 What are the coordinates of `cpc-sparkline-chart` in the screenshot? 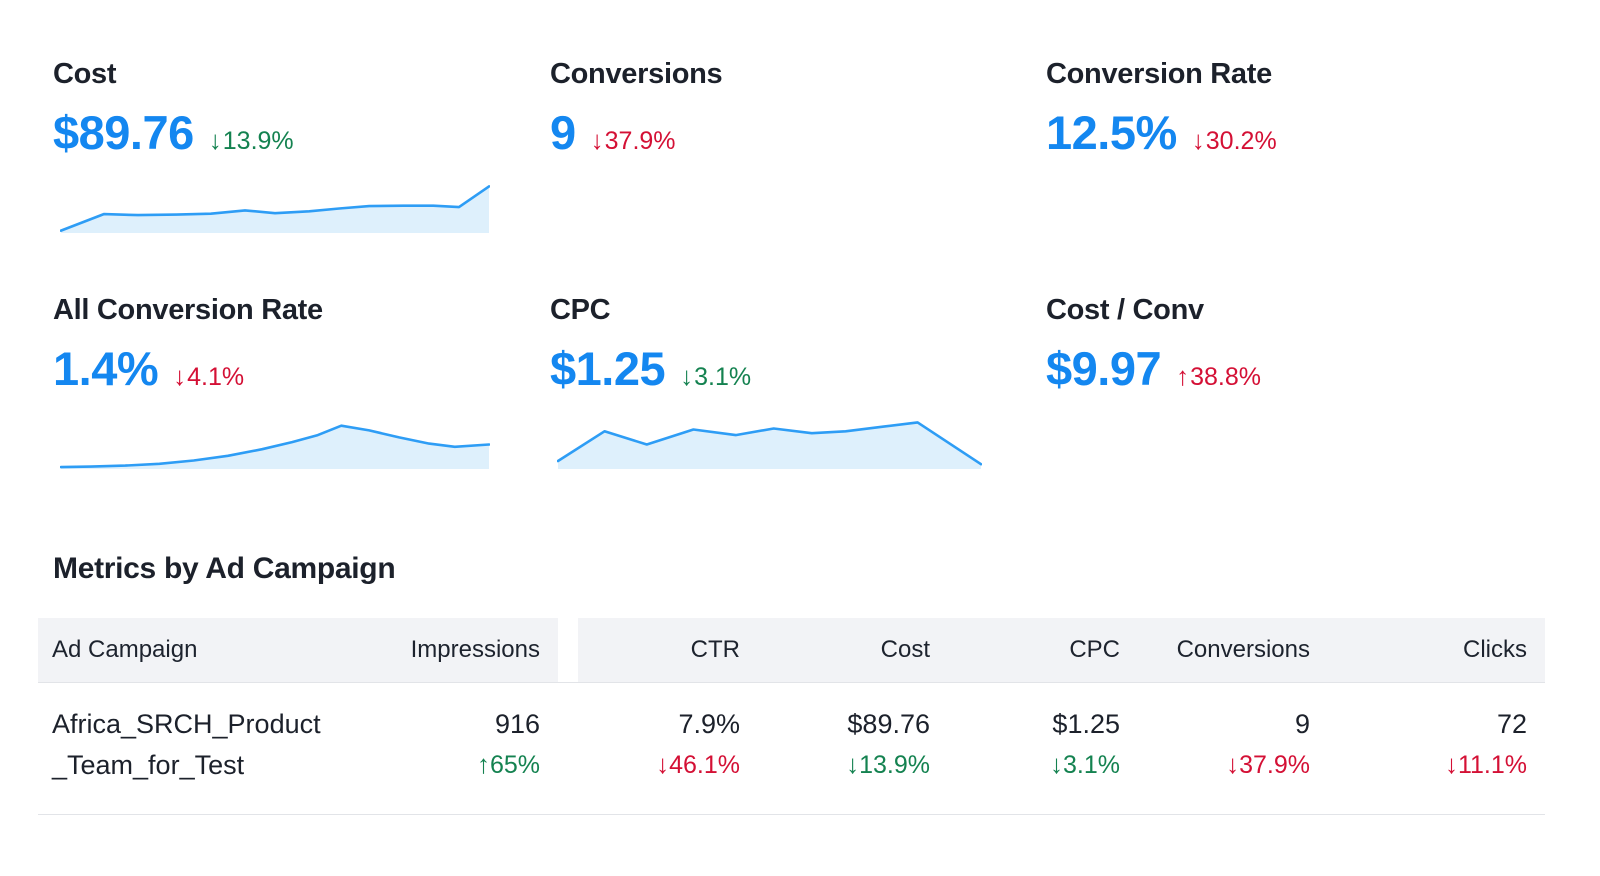 It's located at (769, 445).